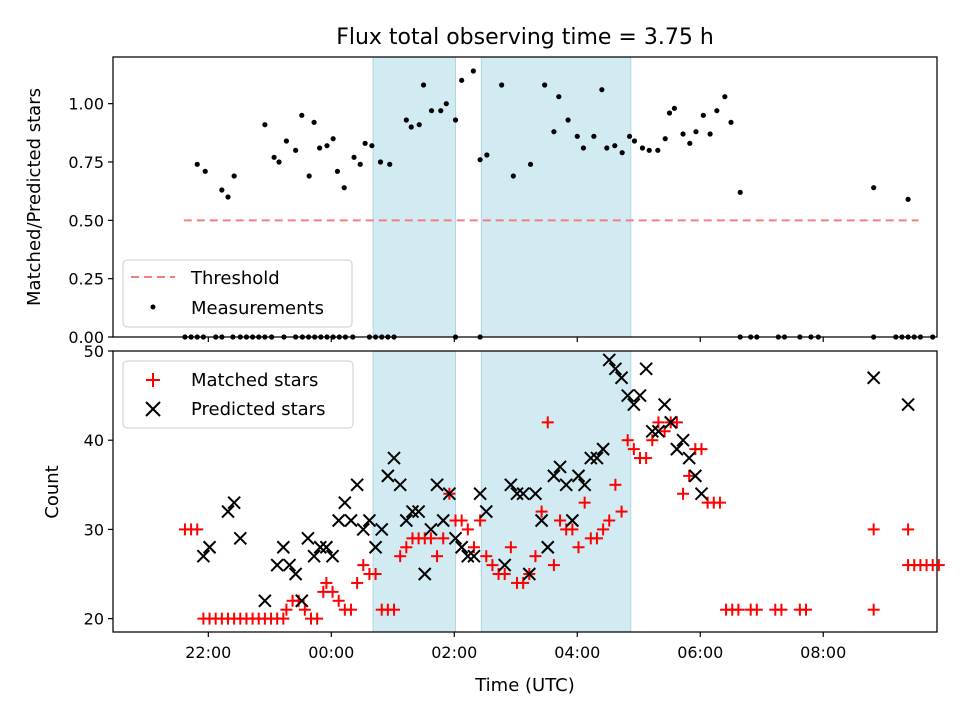 Image resolution: width=960 pixels, height=720 pixels. What do you see at coordinates (454, 652) in the screenshot?
I see `x-tick-label: 02:00` at bounding box center [454, 652].